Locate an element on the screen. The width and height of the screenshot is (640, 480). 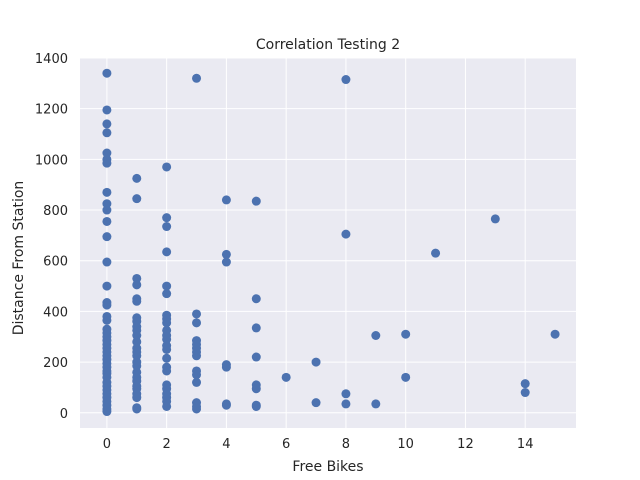
x-tick-label: 0 is located at coordinates (107, 444).